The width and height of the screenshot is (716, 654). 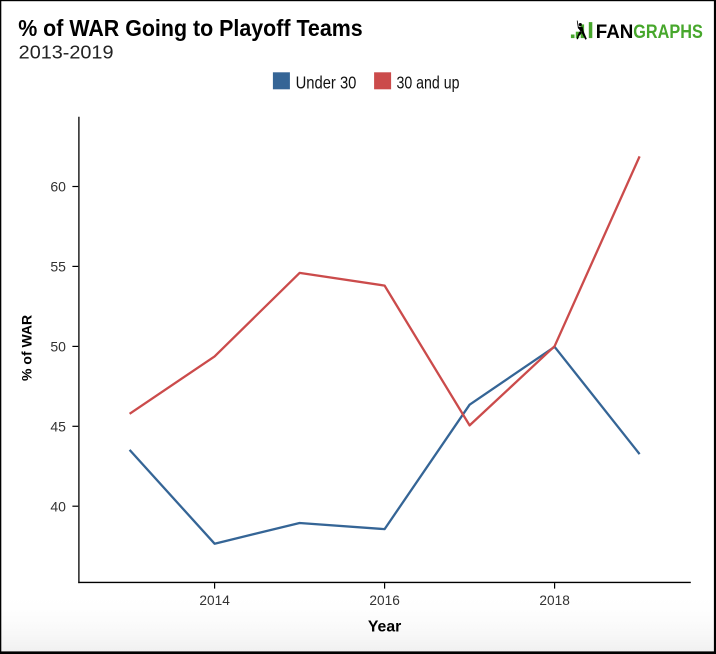 I want to click on svg-text: 40, so click(x=58, y=506).